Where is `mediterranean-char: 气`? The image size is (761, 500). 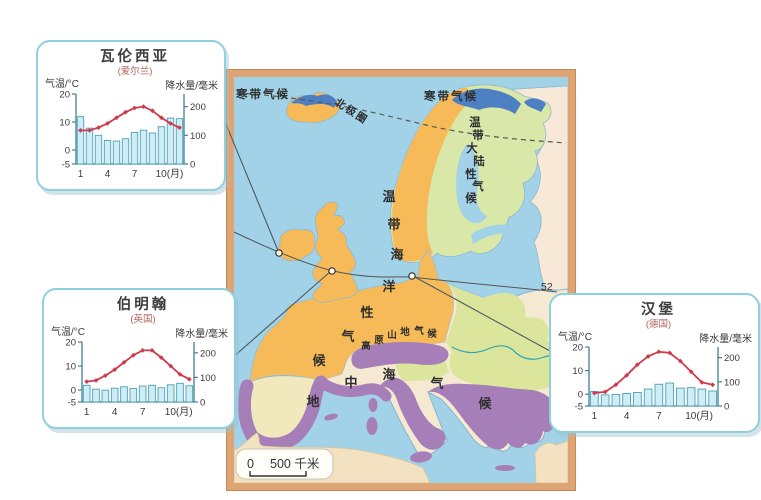
mediterranean-char: 气 is located at coordinates (436, 383).